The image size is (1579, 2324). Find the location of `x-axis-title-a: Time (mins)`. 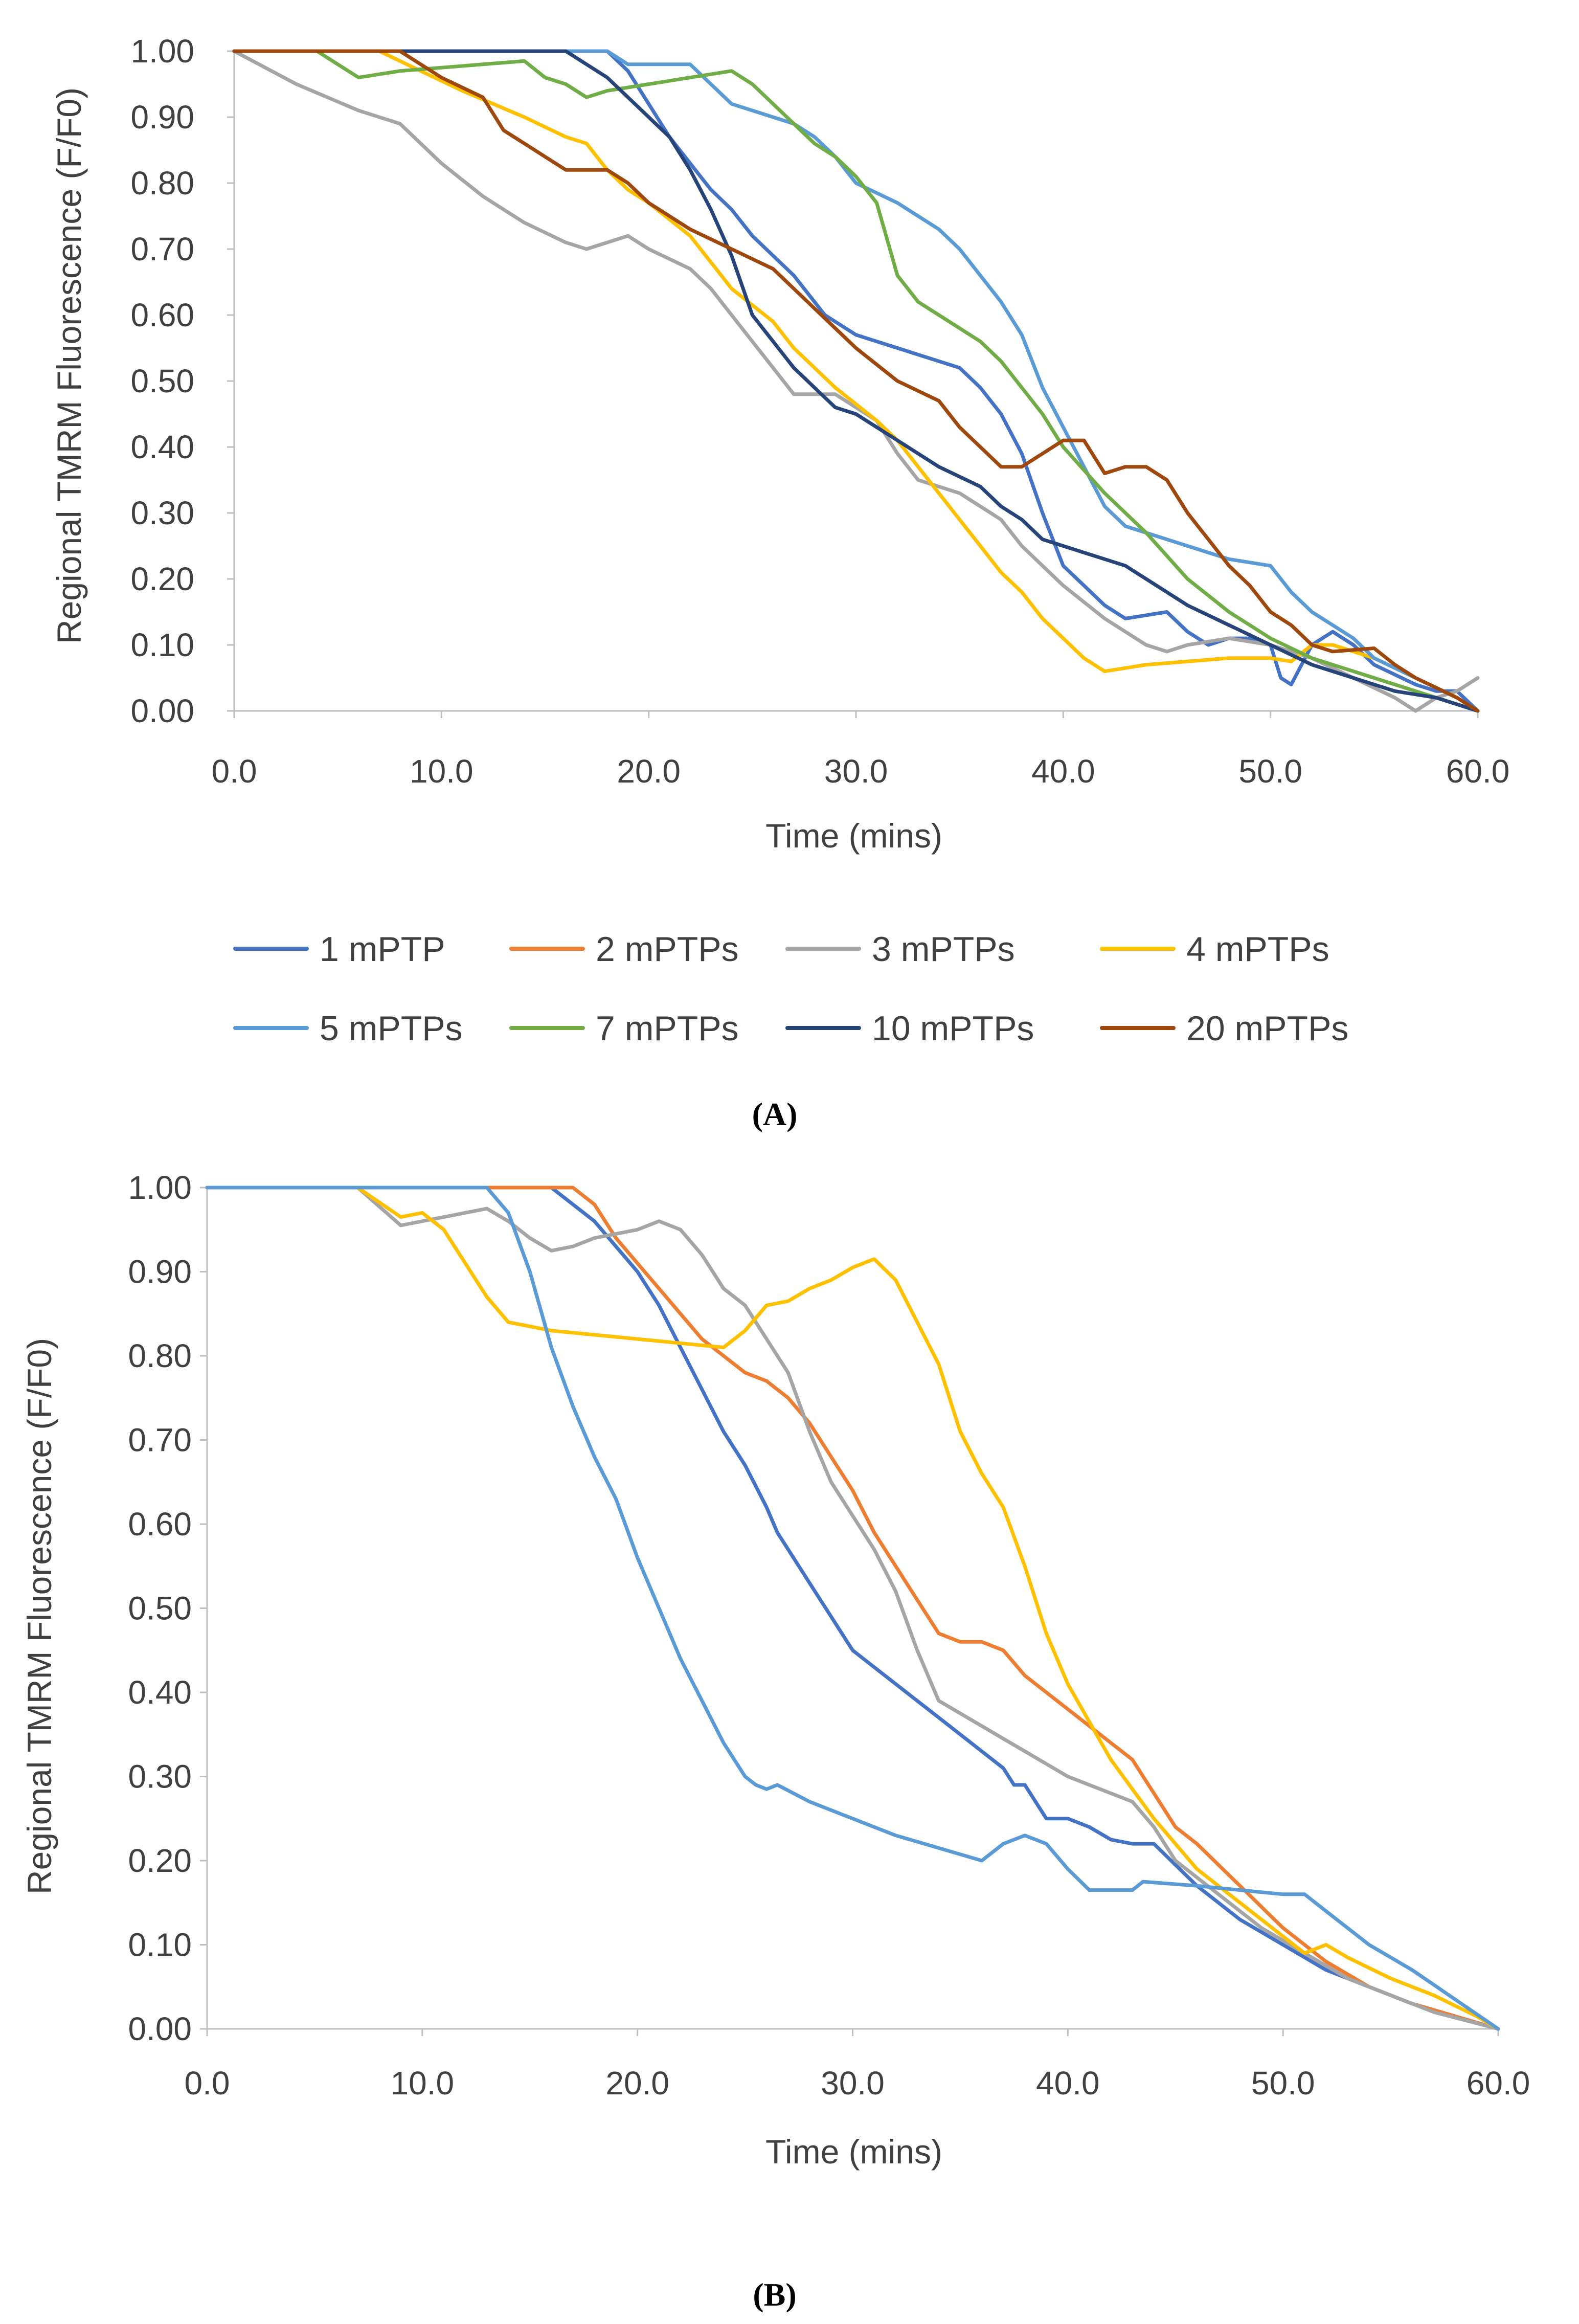

x-axis-title-a: Time (mins) is located at coordinates (854, 836).